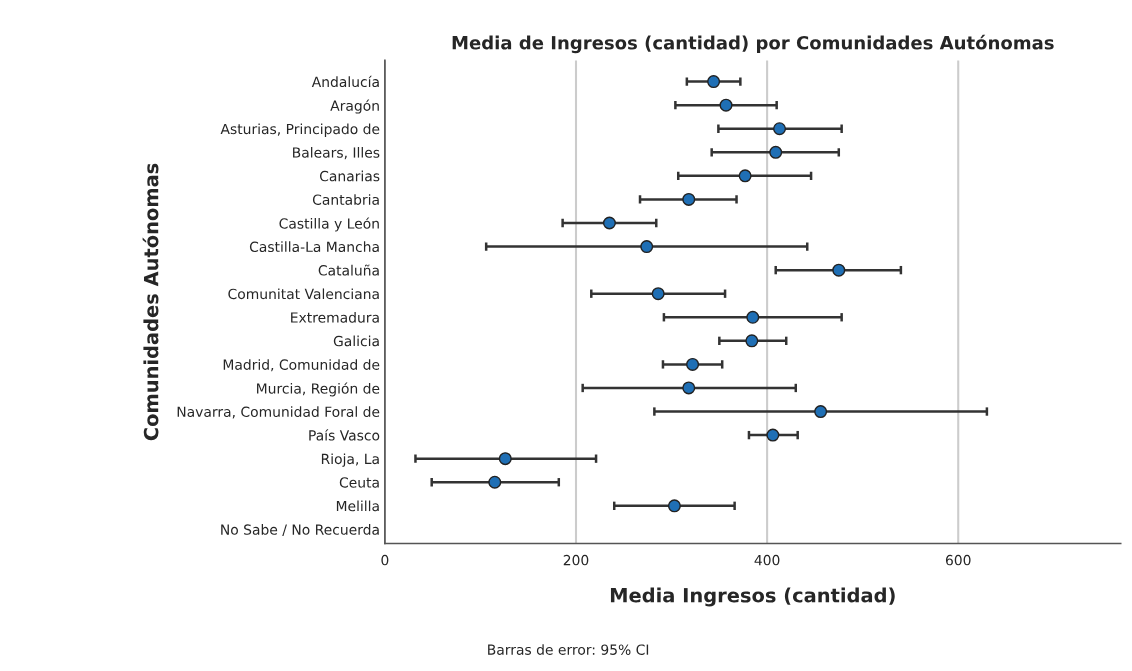 This screenshot has width=1132, height=671. Describe the element at coordinates (354, 106) in the screenshot. I see `y-tick-label: Aragón` at that location.